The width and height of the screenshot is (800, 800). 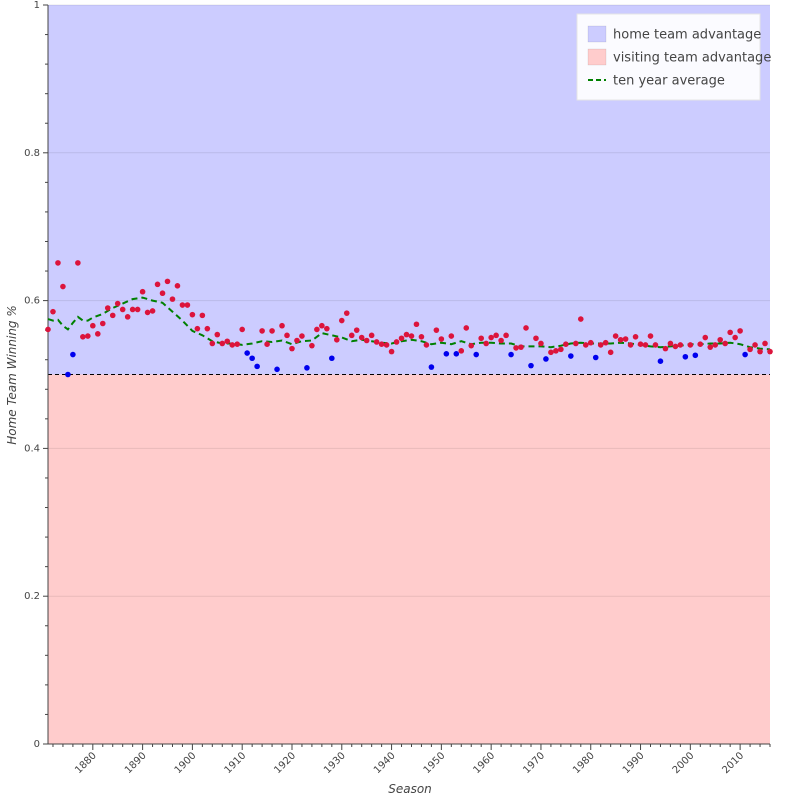 I want to click on x-tick-label: 1900, so click(x=186, y=763).